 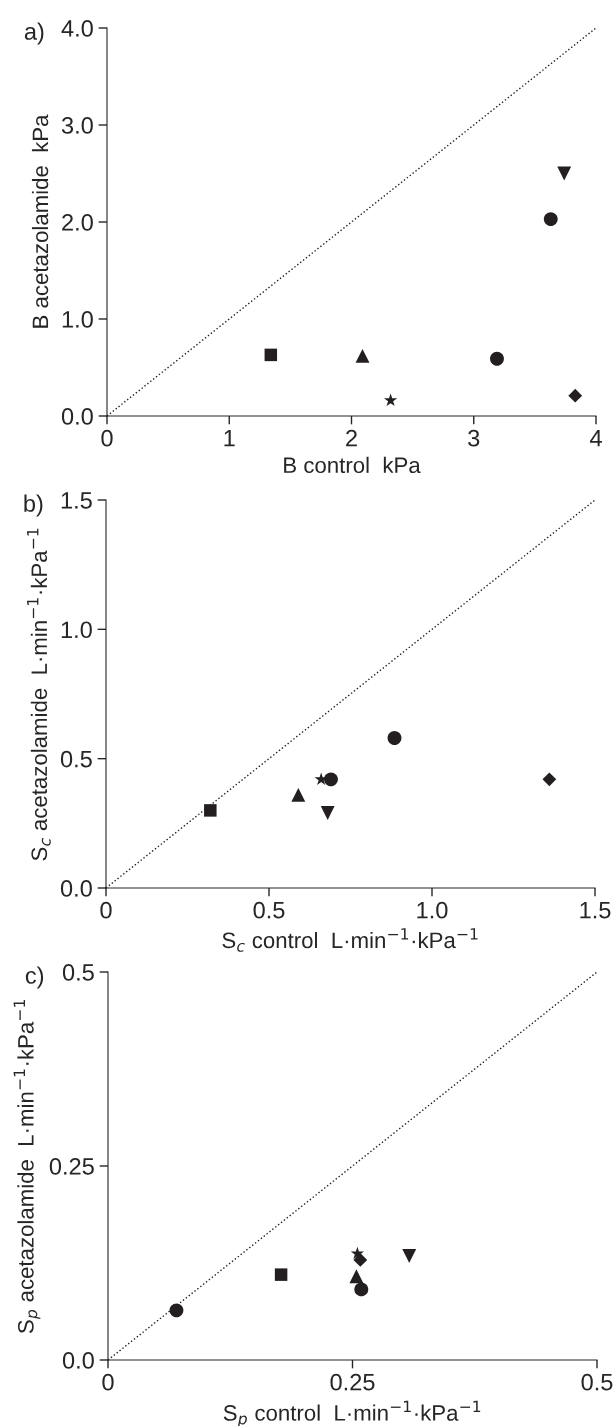 I want to click on y-tick-label: 1.5, so click(x=76, y=500).